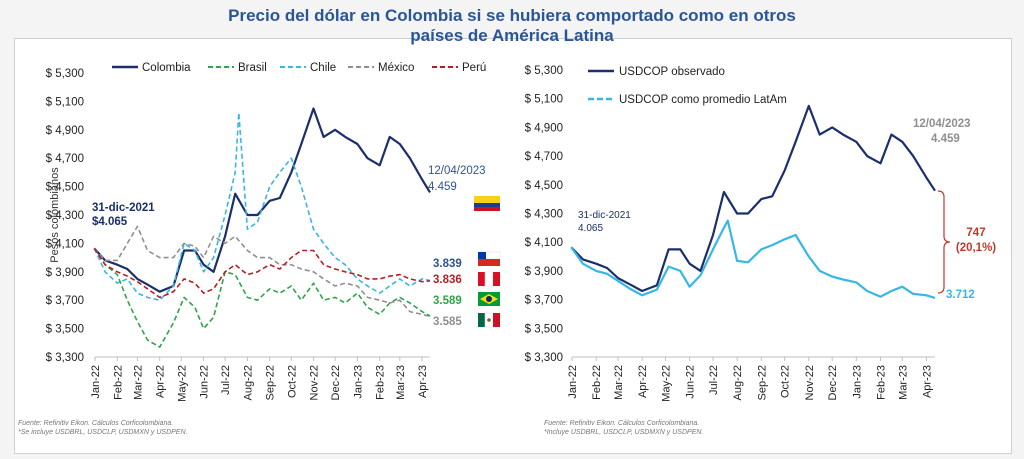 The image size is (1024, 459). Describe the element at coordinates (927, 381) in the screenshot. I see `right-x-tick-label: Apr-23` at that location.